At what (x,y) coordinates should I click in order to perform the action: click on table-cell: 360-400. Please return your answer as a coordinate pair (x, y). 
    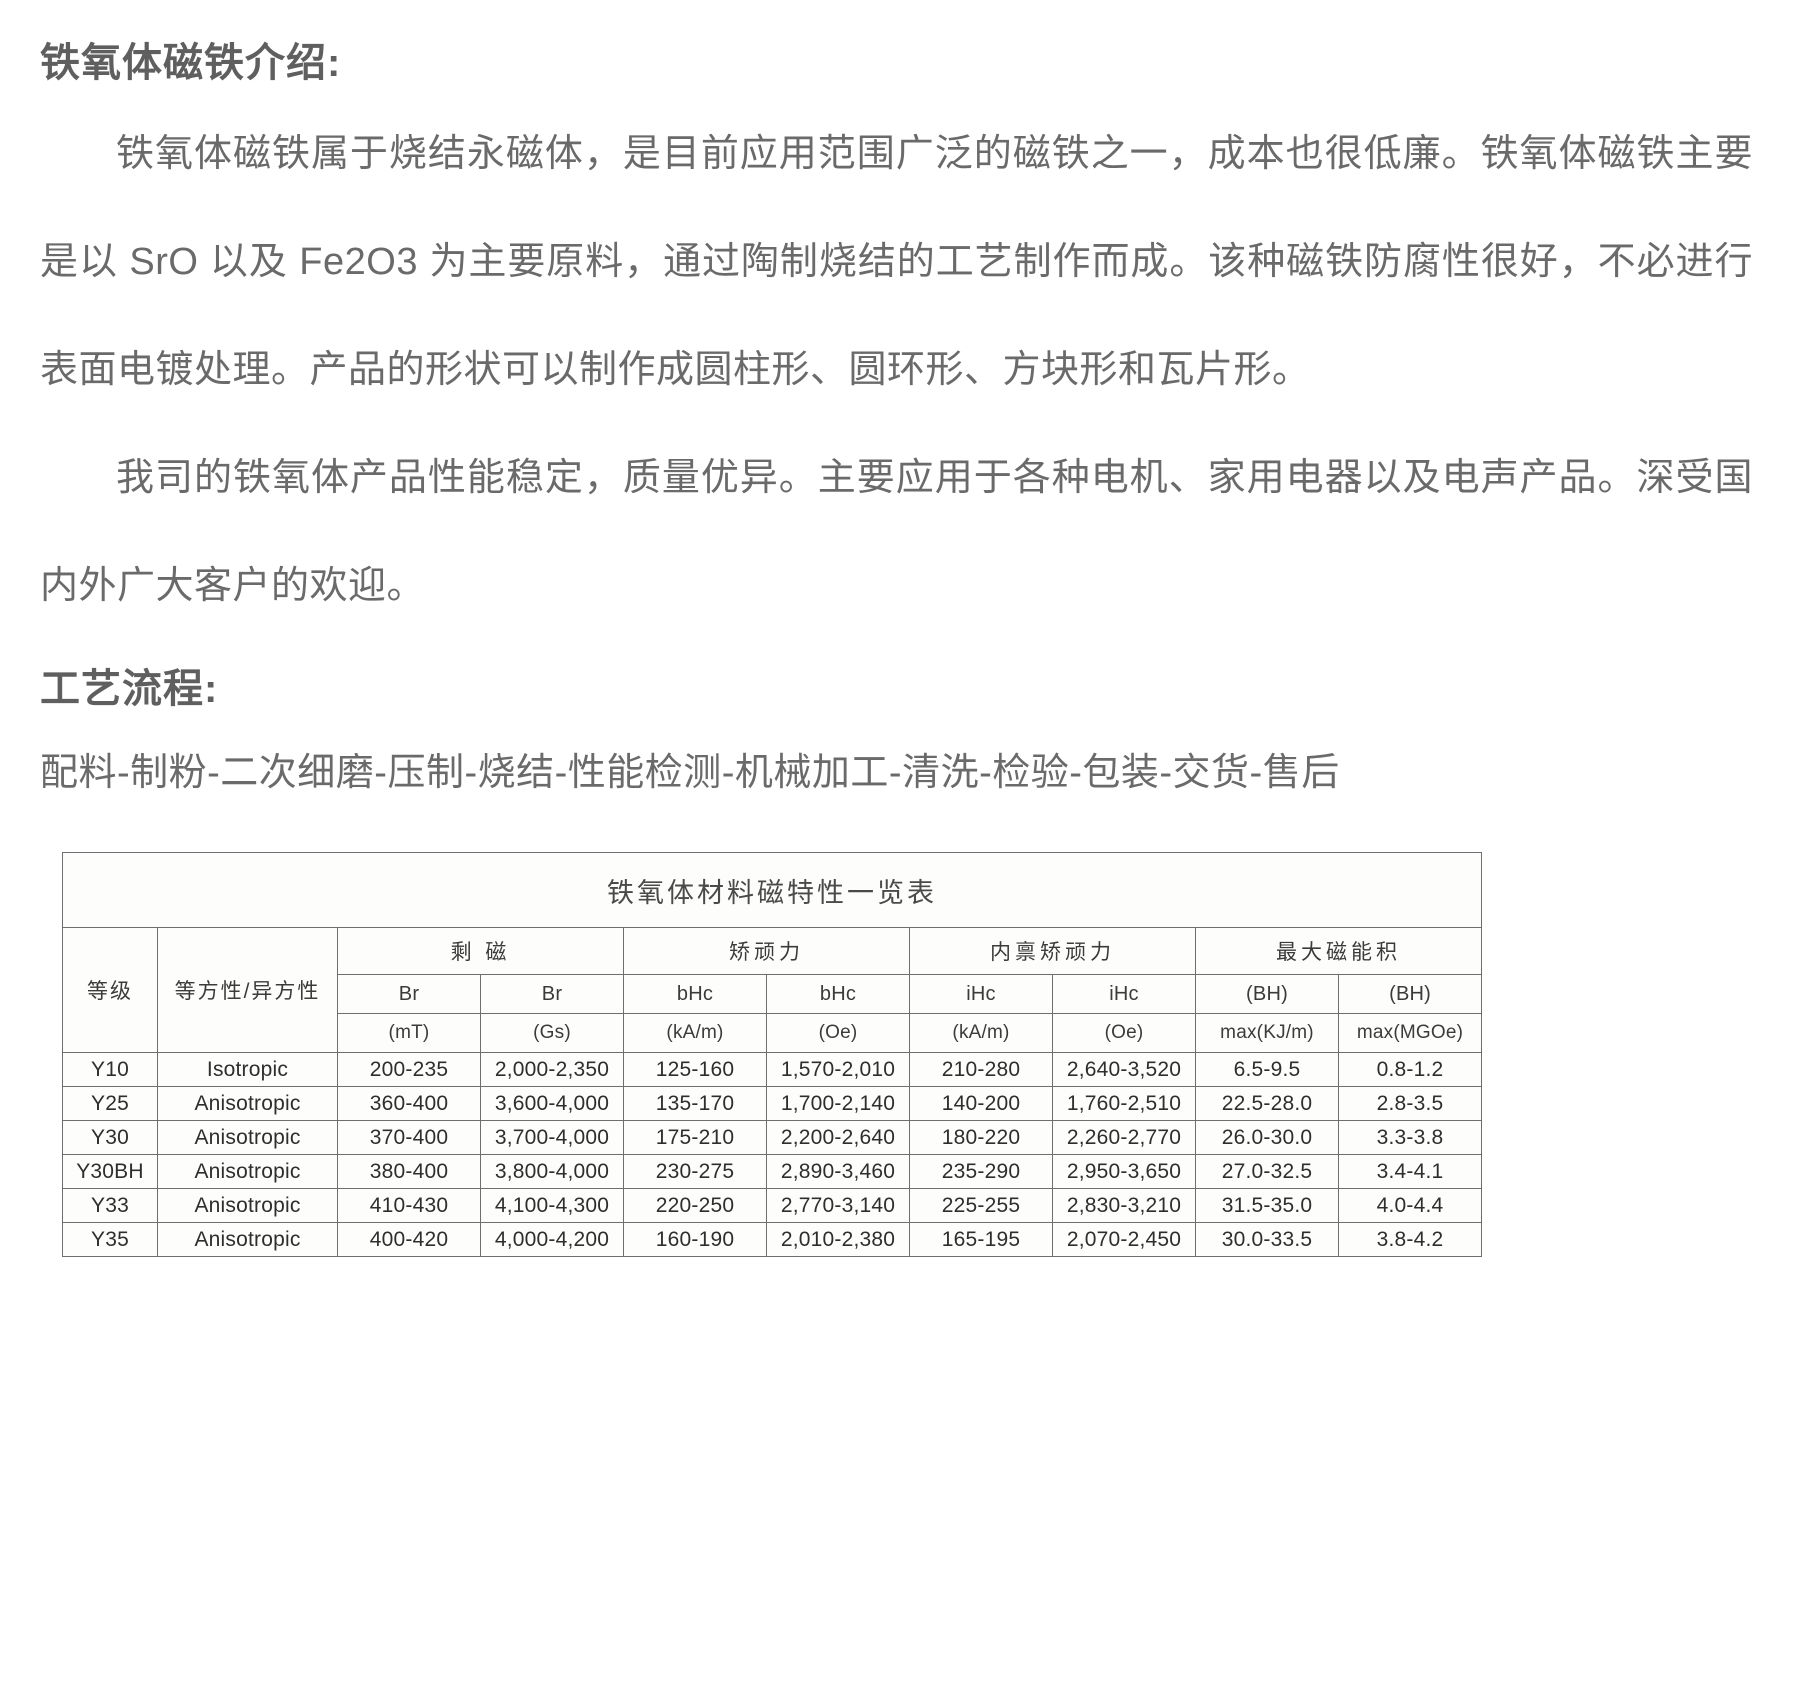
    Looking at the image, I should click on (409, 1103).